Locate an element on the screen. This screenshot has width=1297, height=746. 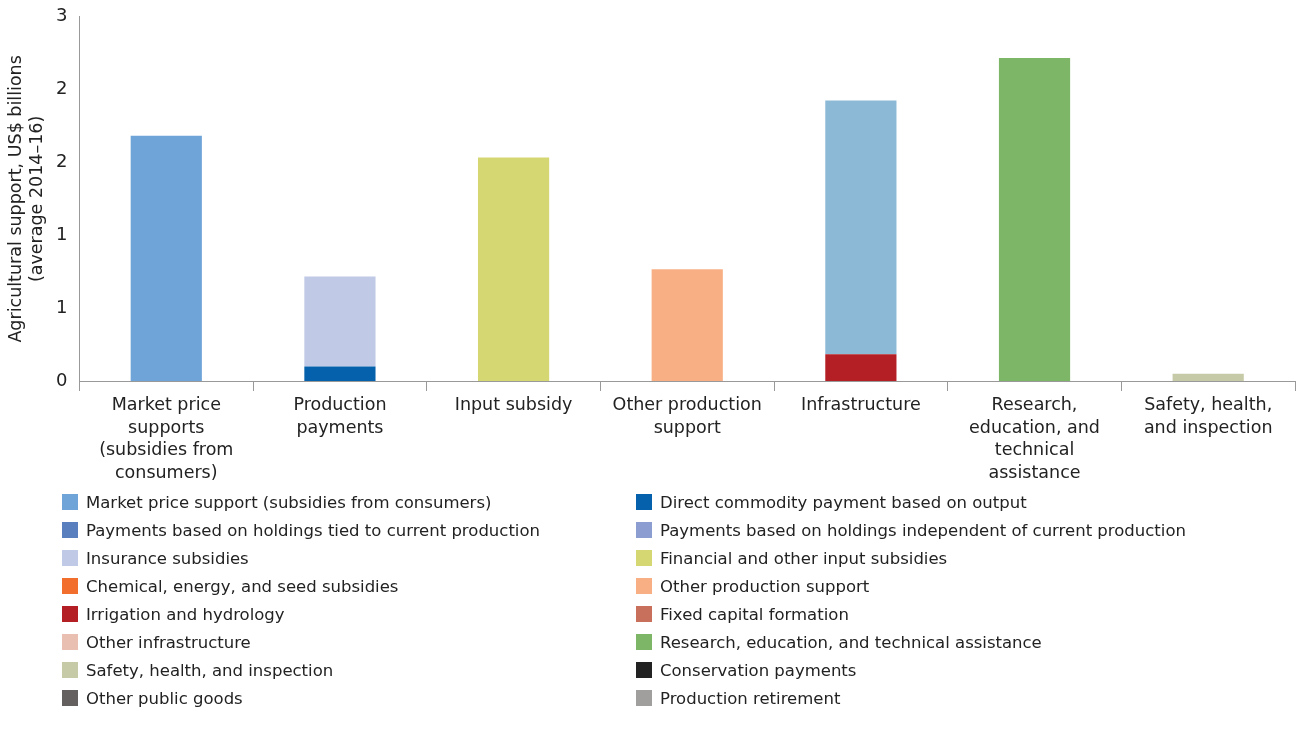
x-tick-label: Research, education, and technical assistance is located at coordinates (1034, 438).